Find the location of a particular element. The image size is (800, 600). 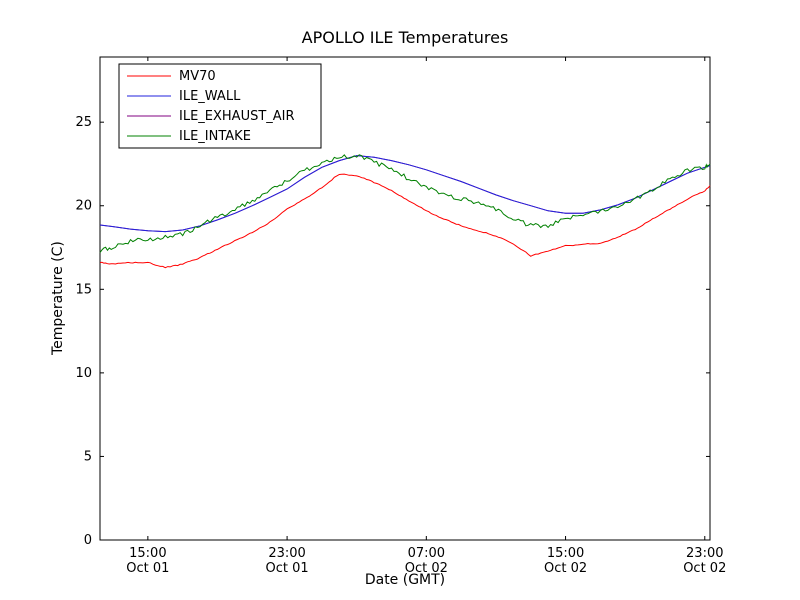

y-tick-label: 20 is located at coordinates (83, 206).